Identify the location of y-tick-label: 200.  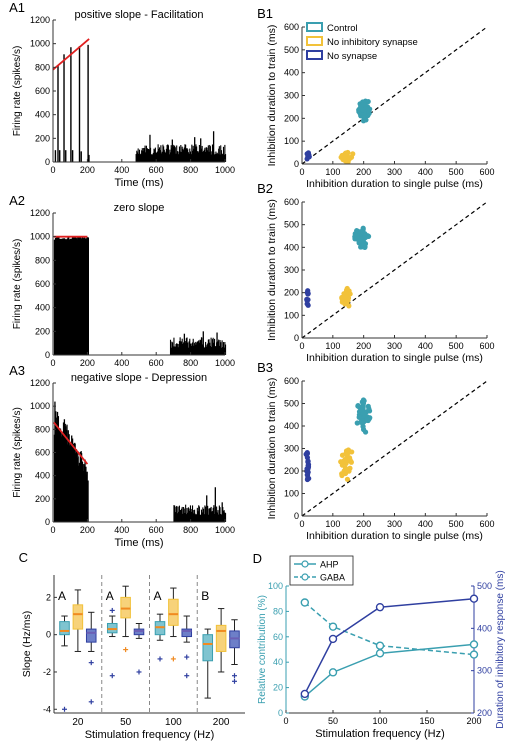
(42, 331).